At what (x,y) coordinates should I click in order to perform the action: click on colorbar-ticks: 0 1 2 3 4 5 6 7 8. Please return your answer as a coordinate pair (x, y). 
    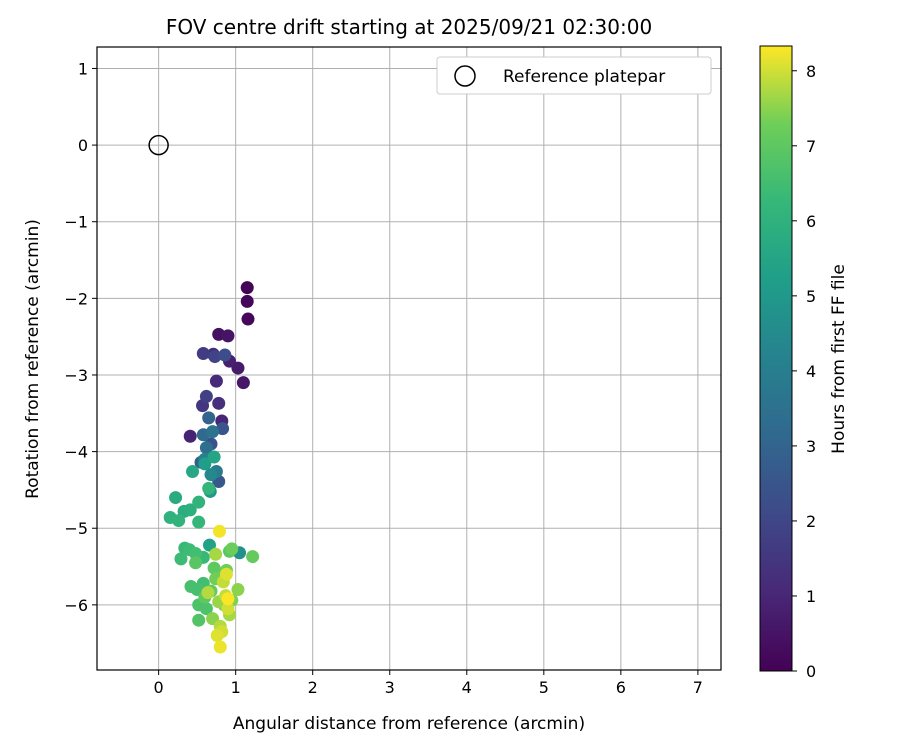
    Looking at the image, I should click on (804, 371).